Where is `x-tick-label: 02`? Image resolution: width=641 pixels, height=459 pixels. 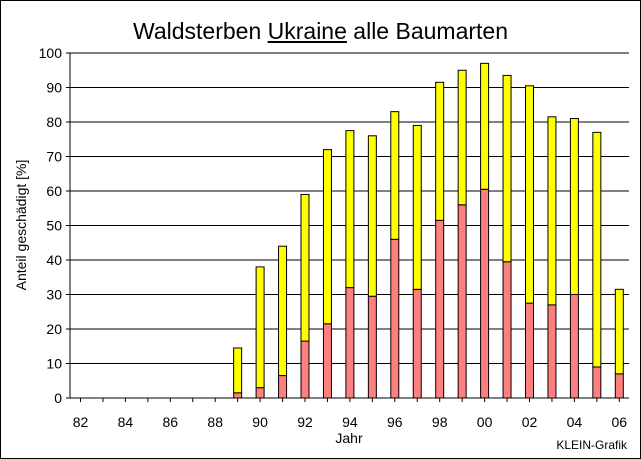 x-tick-label: 02 is located at coordinates (530, 422).